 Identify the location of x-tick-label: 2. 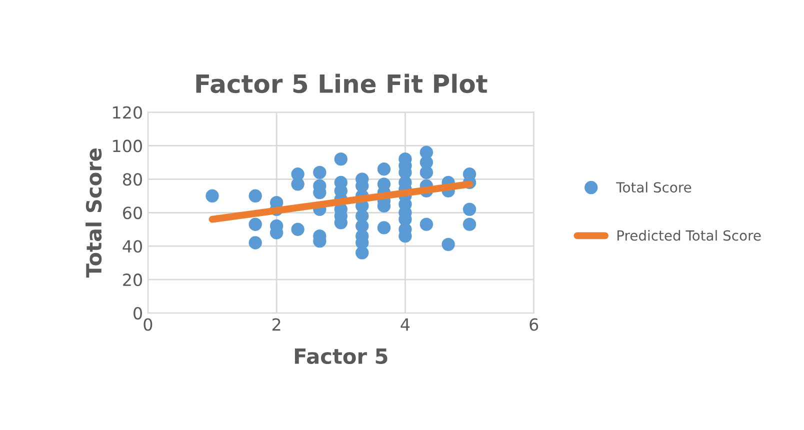
(276, 324).